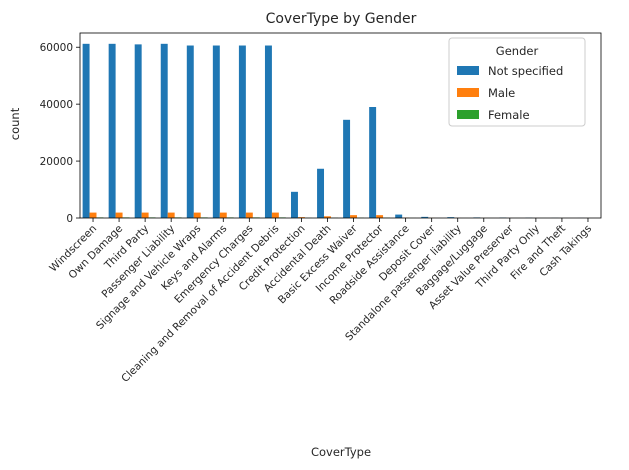 The height and width of the screenshot is (470, 629). What do you see at coordinates (341, 19) in the screenshot?
I see `chart-title: CoverType by Gender` at bounding box center [341, 19].